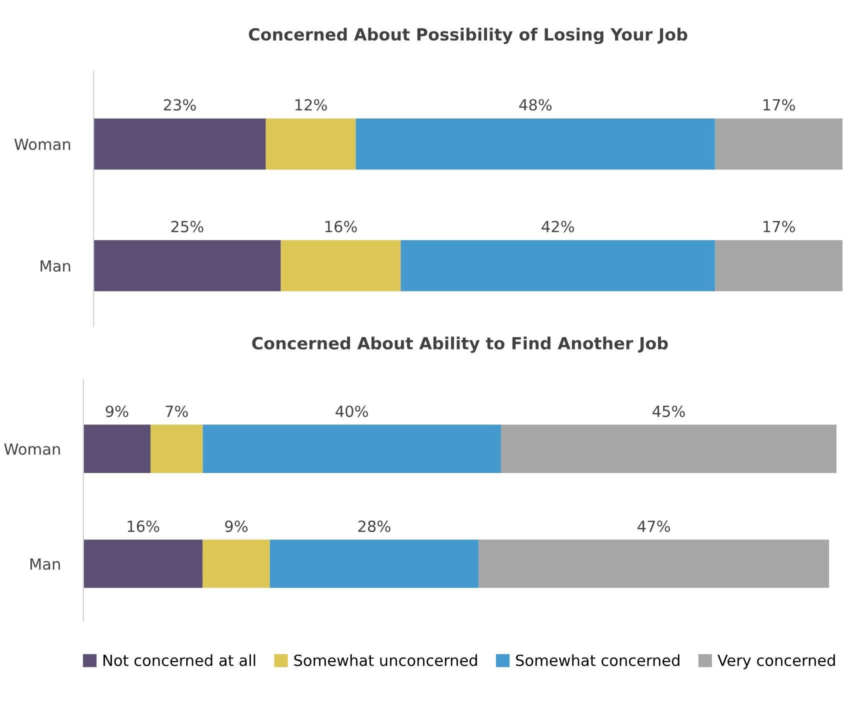  What do you see at coordinates (187, 226) in the screenshot?
I see `data-label: 25%` at bounding box center [187, 226].